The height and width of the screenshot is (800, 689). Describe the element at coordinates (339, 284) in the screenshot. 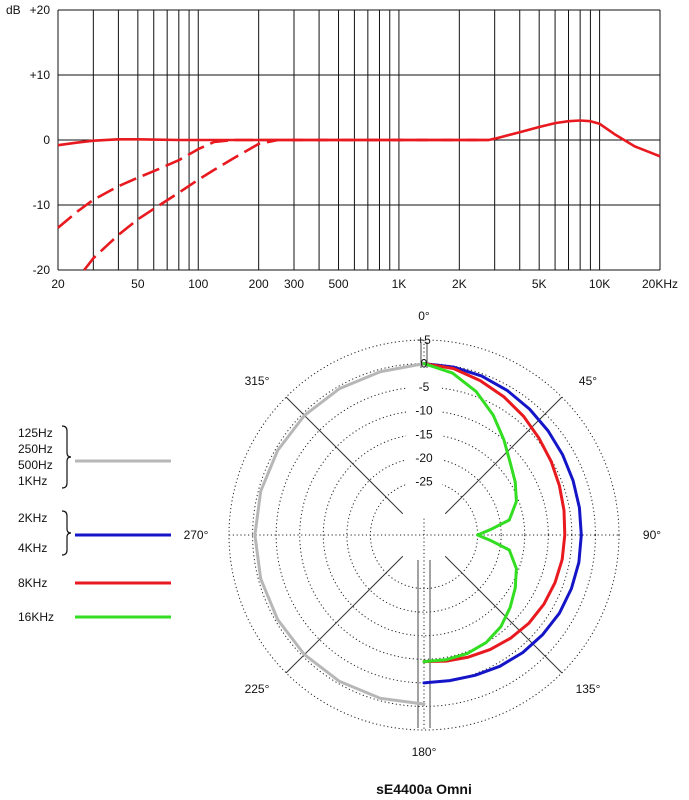

I see `freq-x-tick-label: 500` at that location.